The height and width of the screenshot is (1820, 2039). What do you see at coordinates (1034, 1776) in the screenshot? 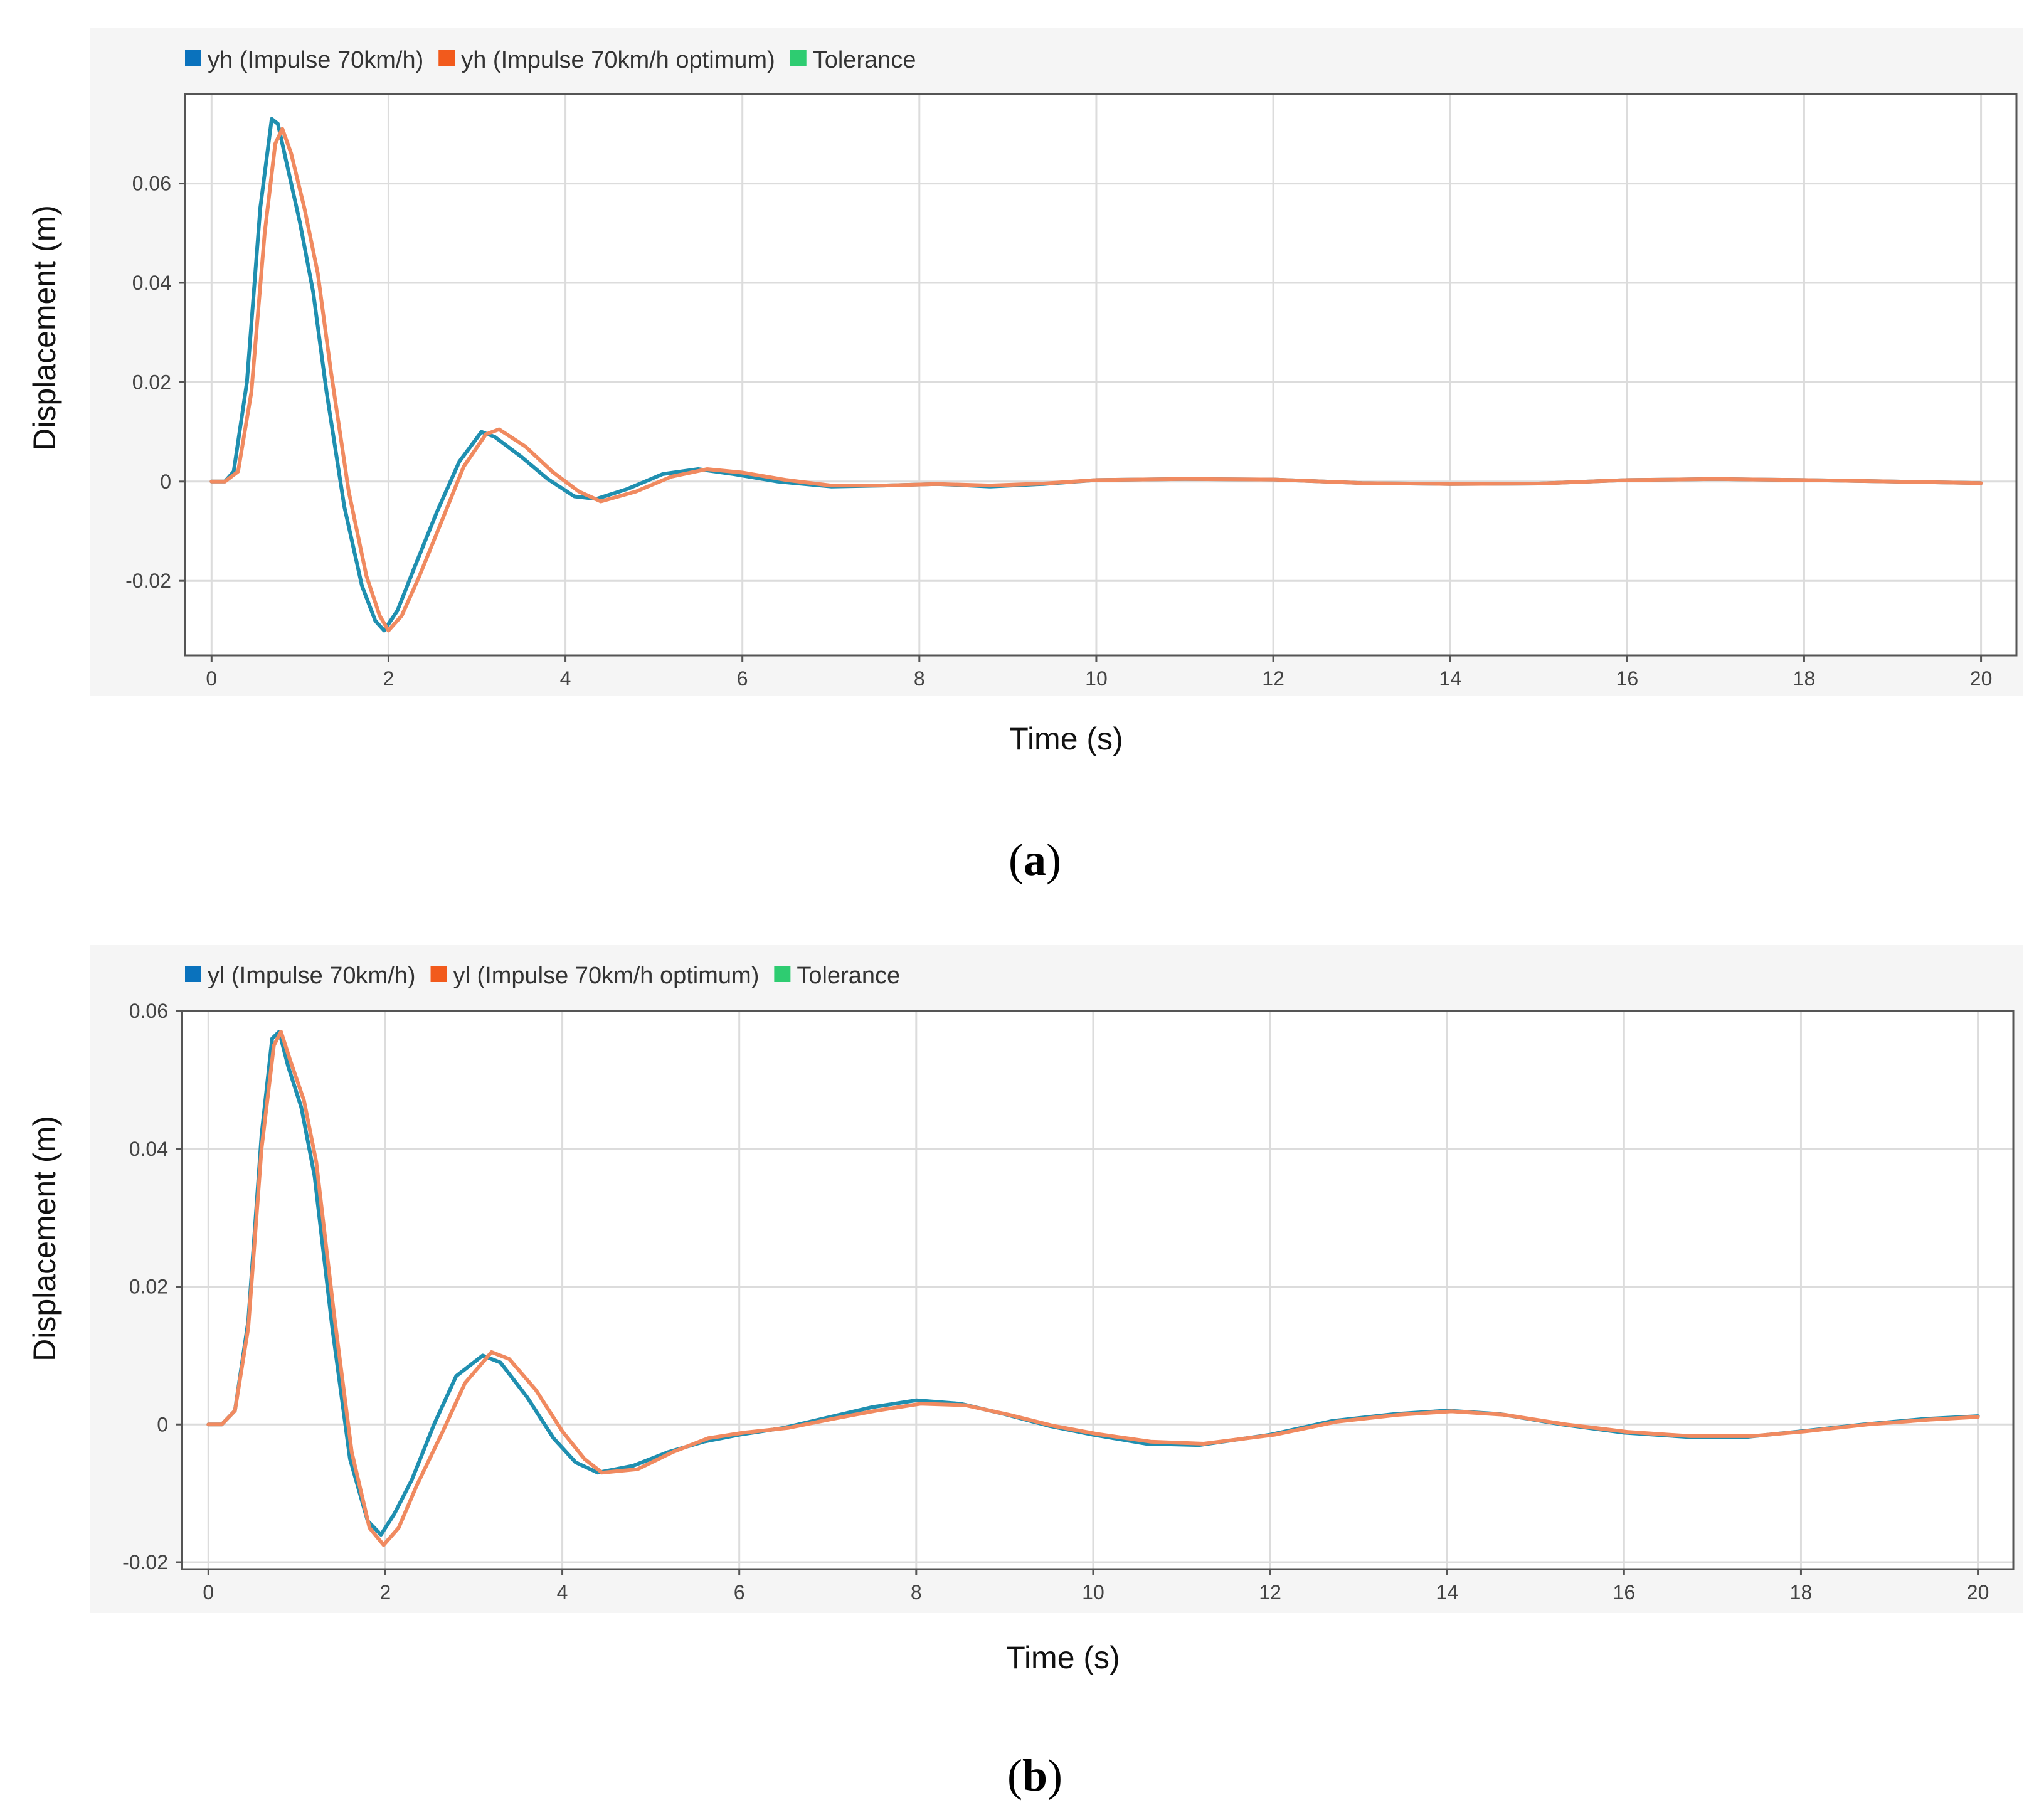
I see `panel-label: (b)` at bounding box center [1034, 1776].